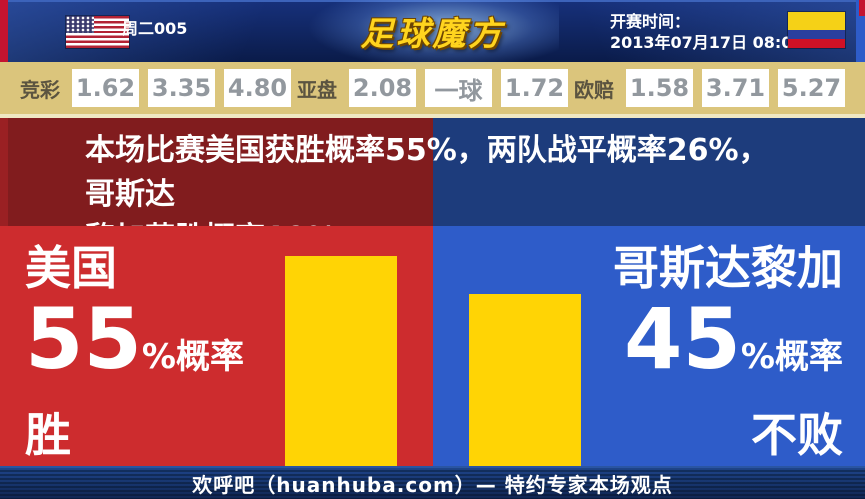  What do you see at coordinates (257, 88) in the screenshot?
I see `odds-value-box: 4.80` at bounding box center [257, 88].